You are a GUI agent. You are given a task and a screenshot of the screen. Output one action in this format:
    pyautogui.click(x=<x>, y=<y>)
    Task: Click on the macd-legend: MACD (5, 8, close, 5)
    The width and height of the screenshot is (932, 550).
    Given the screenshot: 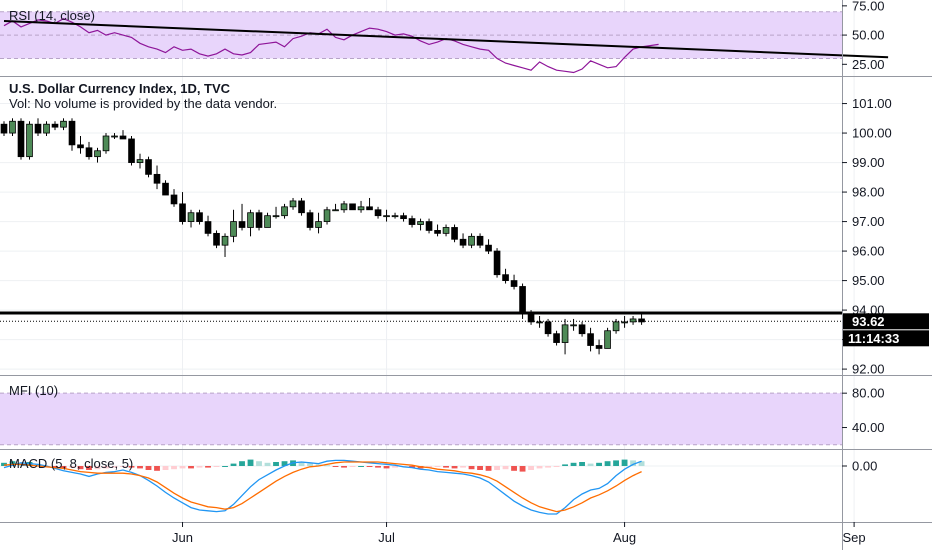 What is the action you would take?
    pyautogui.click(x=71, y=463)
    